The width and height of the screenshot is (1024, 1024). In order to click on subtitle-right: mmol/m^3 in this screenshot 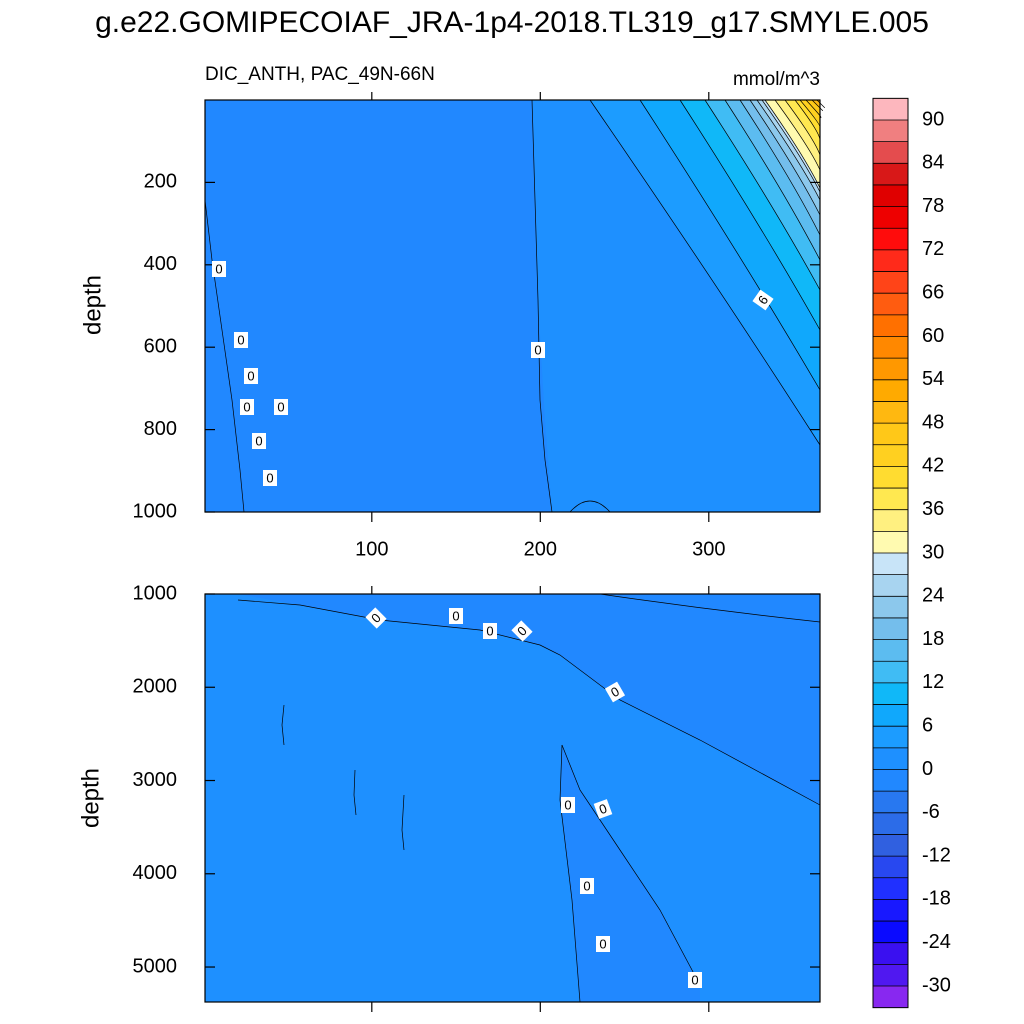, I will do `click(776, 79)`.